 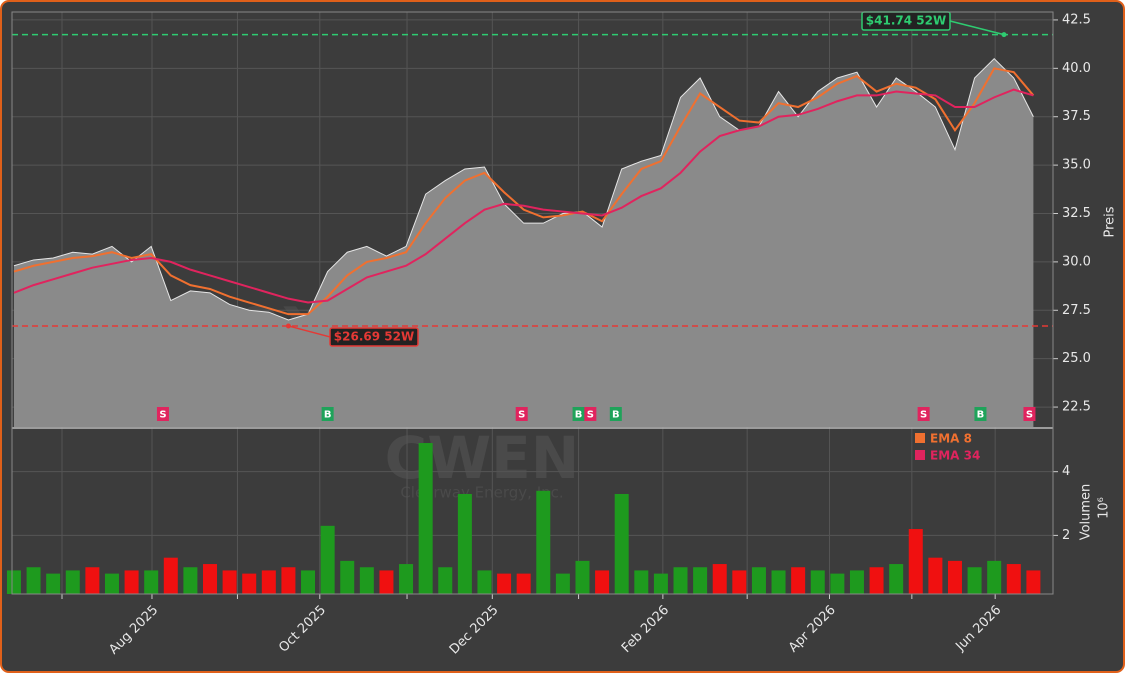 I want to click on y-tick-label: 22.5, so click(x=1076, y=407).